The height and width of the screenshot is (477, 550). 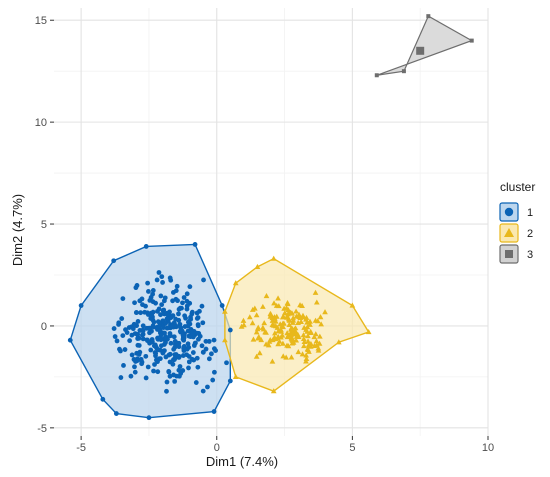 I want to click on legend-item-3: 3, so click(x=516, y=254).